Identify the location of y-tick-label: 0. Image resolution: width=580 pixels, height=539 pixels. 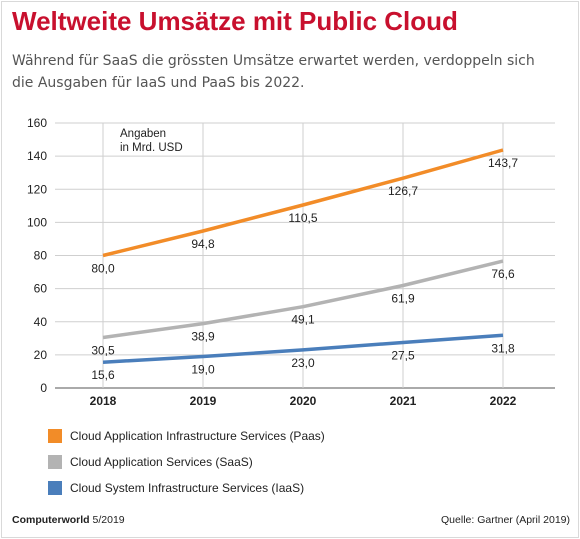
(43, 388).